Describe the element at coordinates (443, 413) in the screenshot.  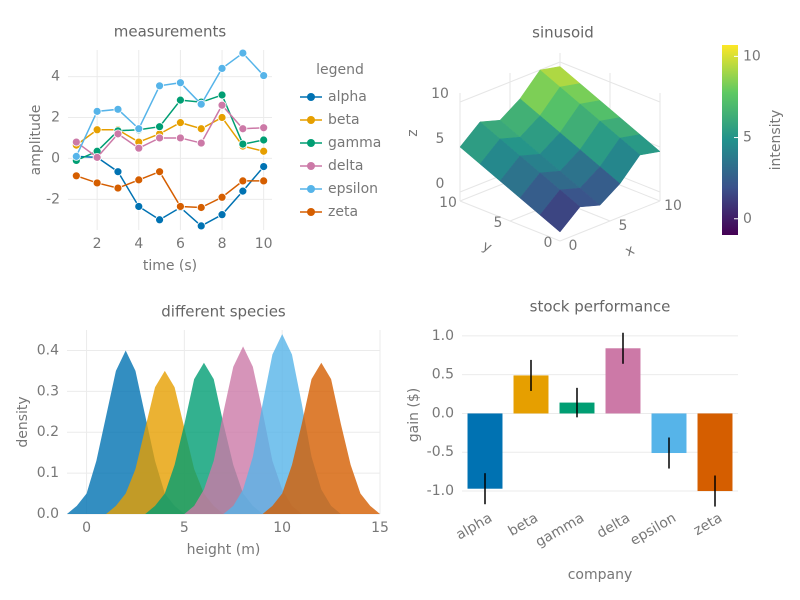
I see `y-tick-label: 0.0` at that location.